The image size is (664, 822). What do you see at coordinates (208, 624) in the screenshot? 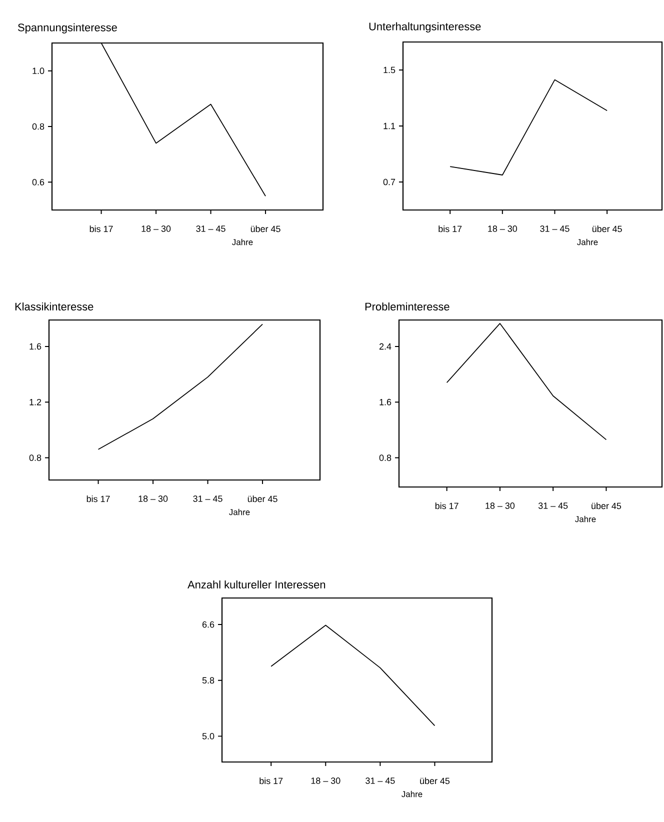
I see `y-tick-label: 6.6` at bounding box center [208, 624].